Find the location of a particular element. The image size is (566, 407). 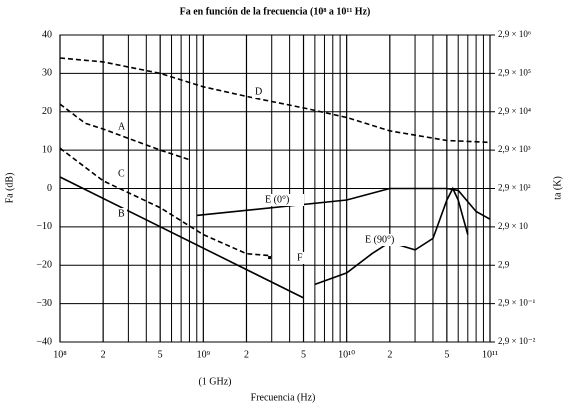

y-tick-label: −30 is located at coordinates (44, 303).